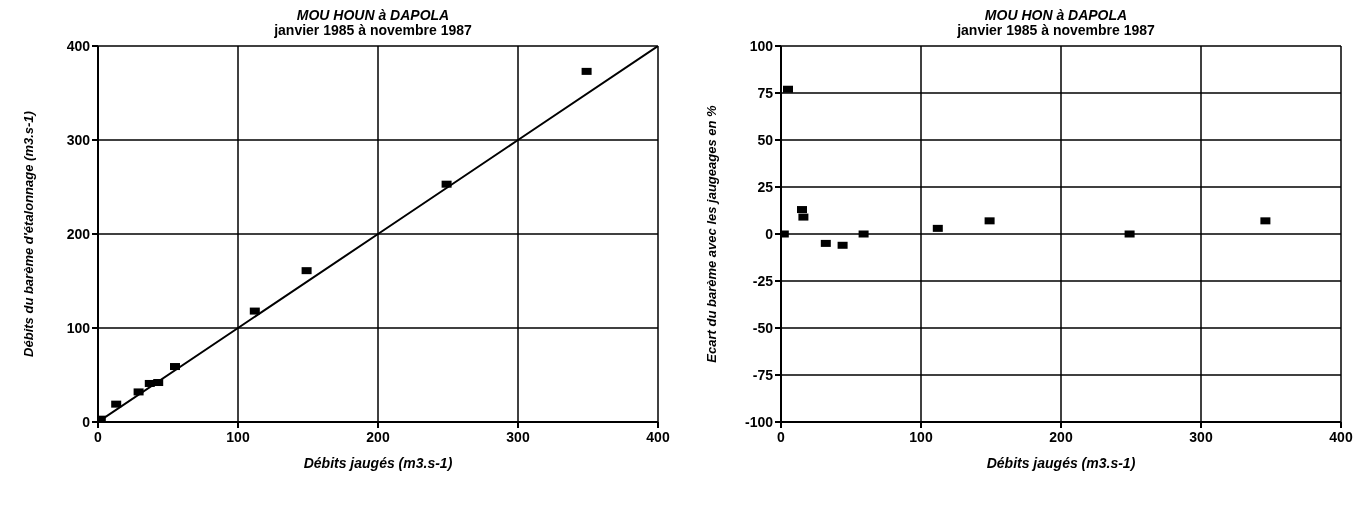 The height and width of the screenshot is (512, 1369). I want to click on y-tick-label: 300, so click(78, 139).